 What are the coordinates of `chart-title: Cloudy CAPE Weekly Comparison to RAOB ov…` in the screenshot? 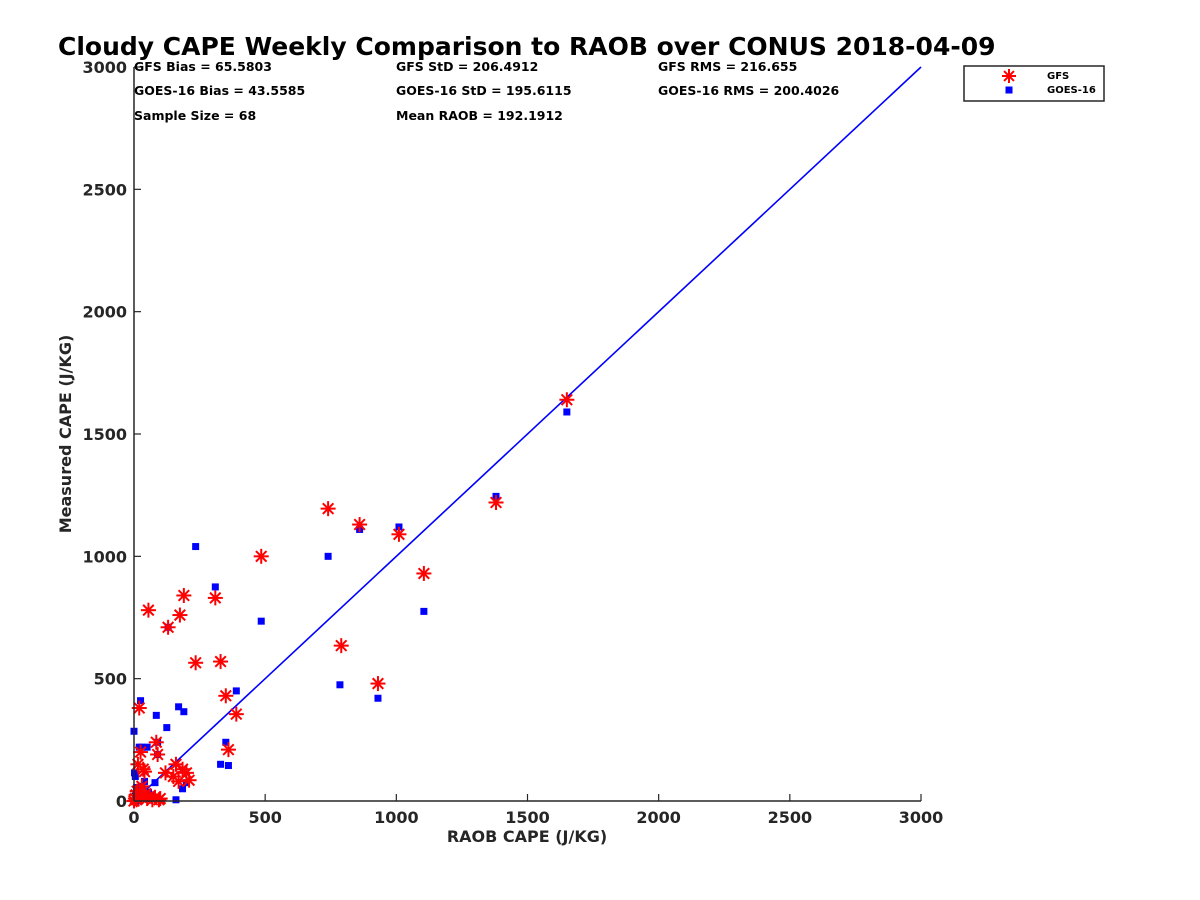 It's located at (527, 46).